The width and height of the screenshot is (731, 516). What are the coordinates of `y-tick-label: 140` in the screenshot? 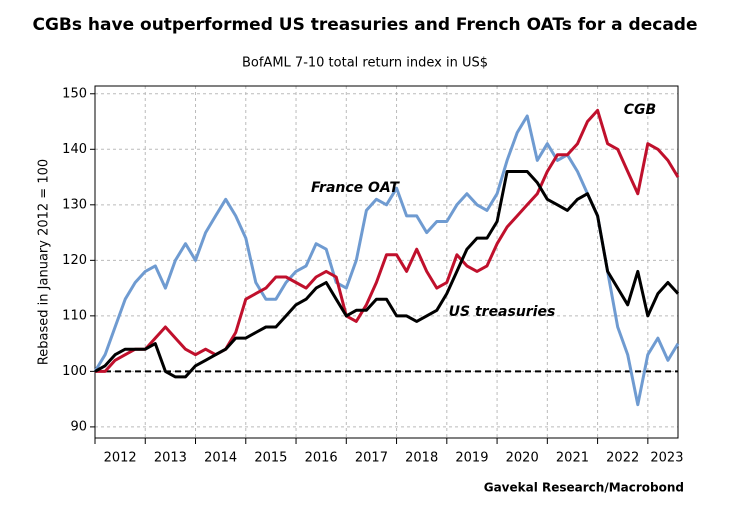 It's located at (74, 149).